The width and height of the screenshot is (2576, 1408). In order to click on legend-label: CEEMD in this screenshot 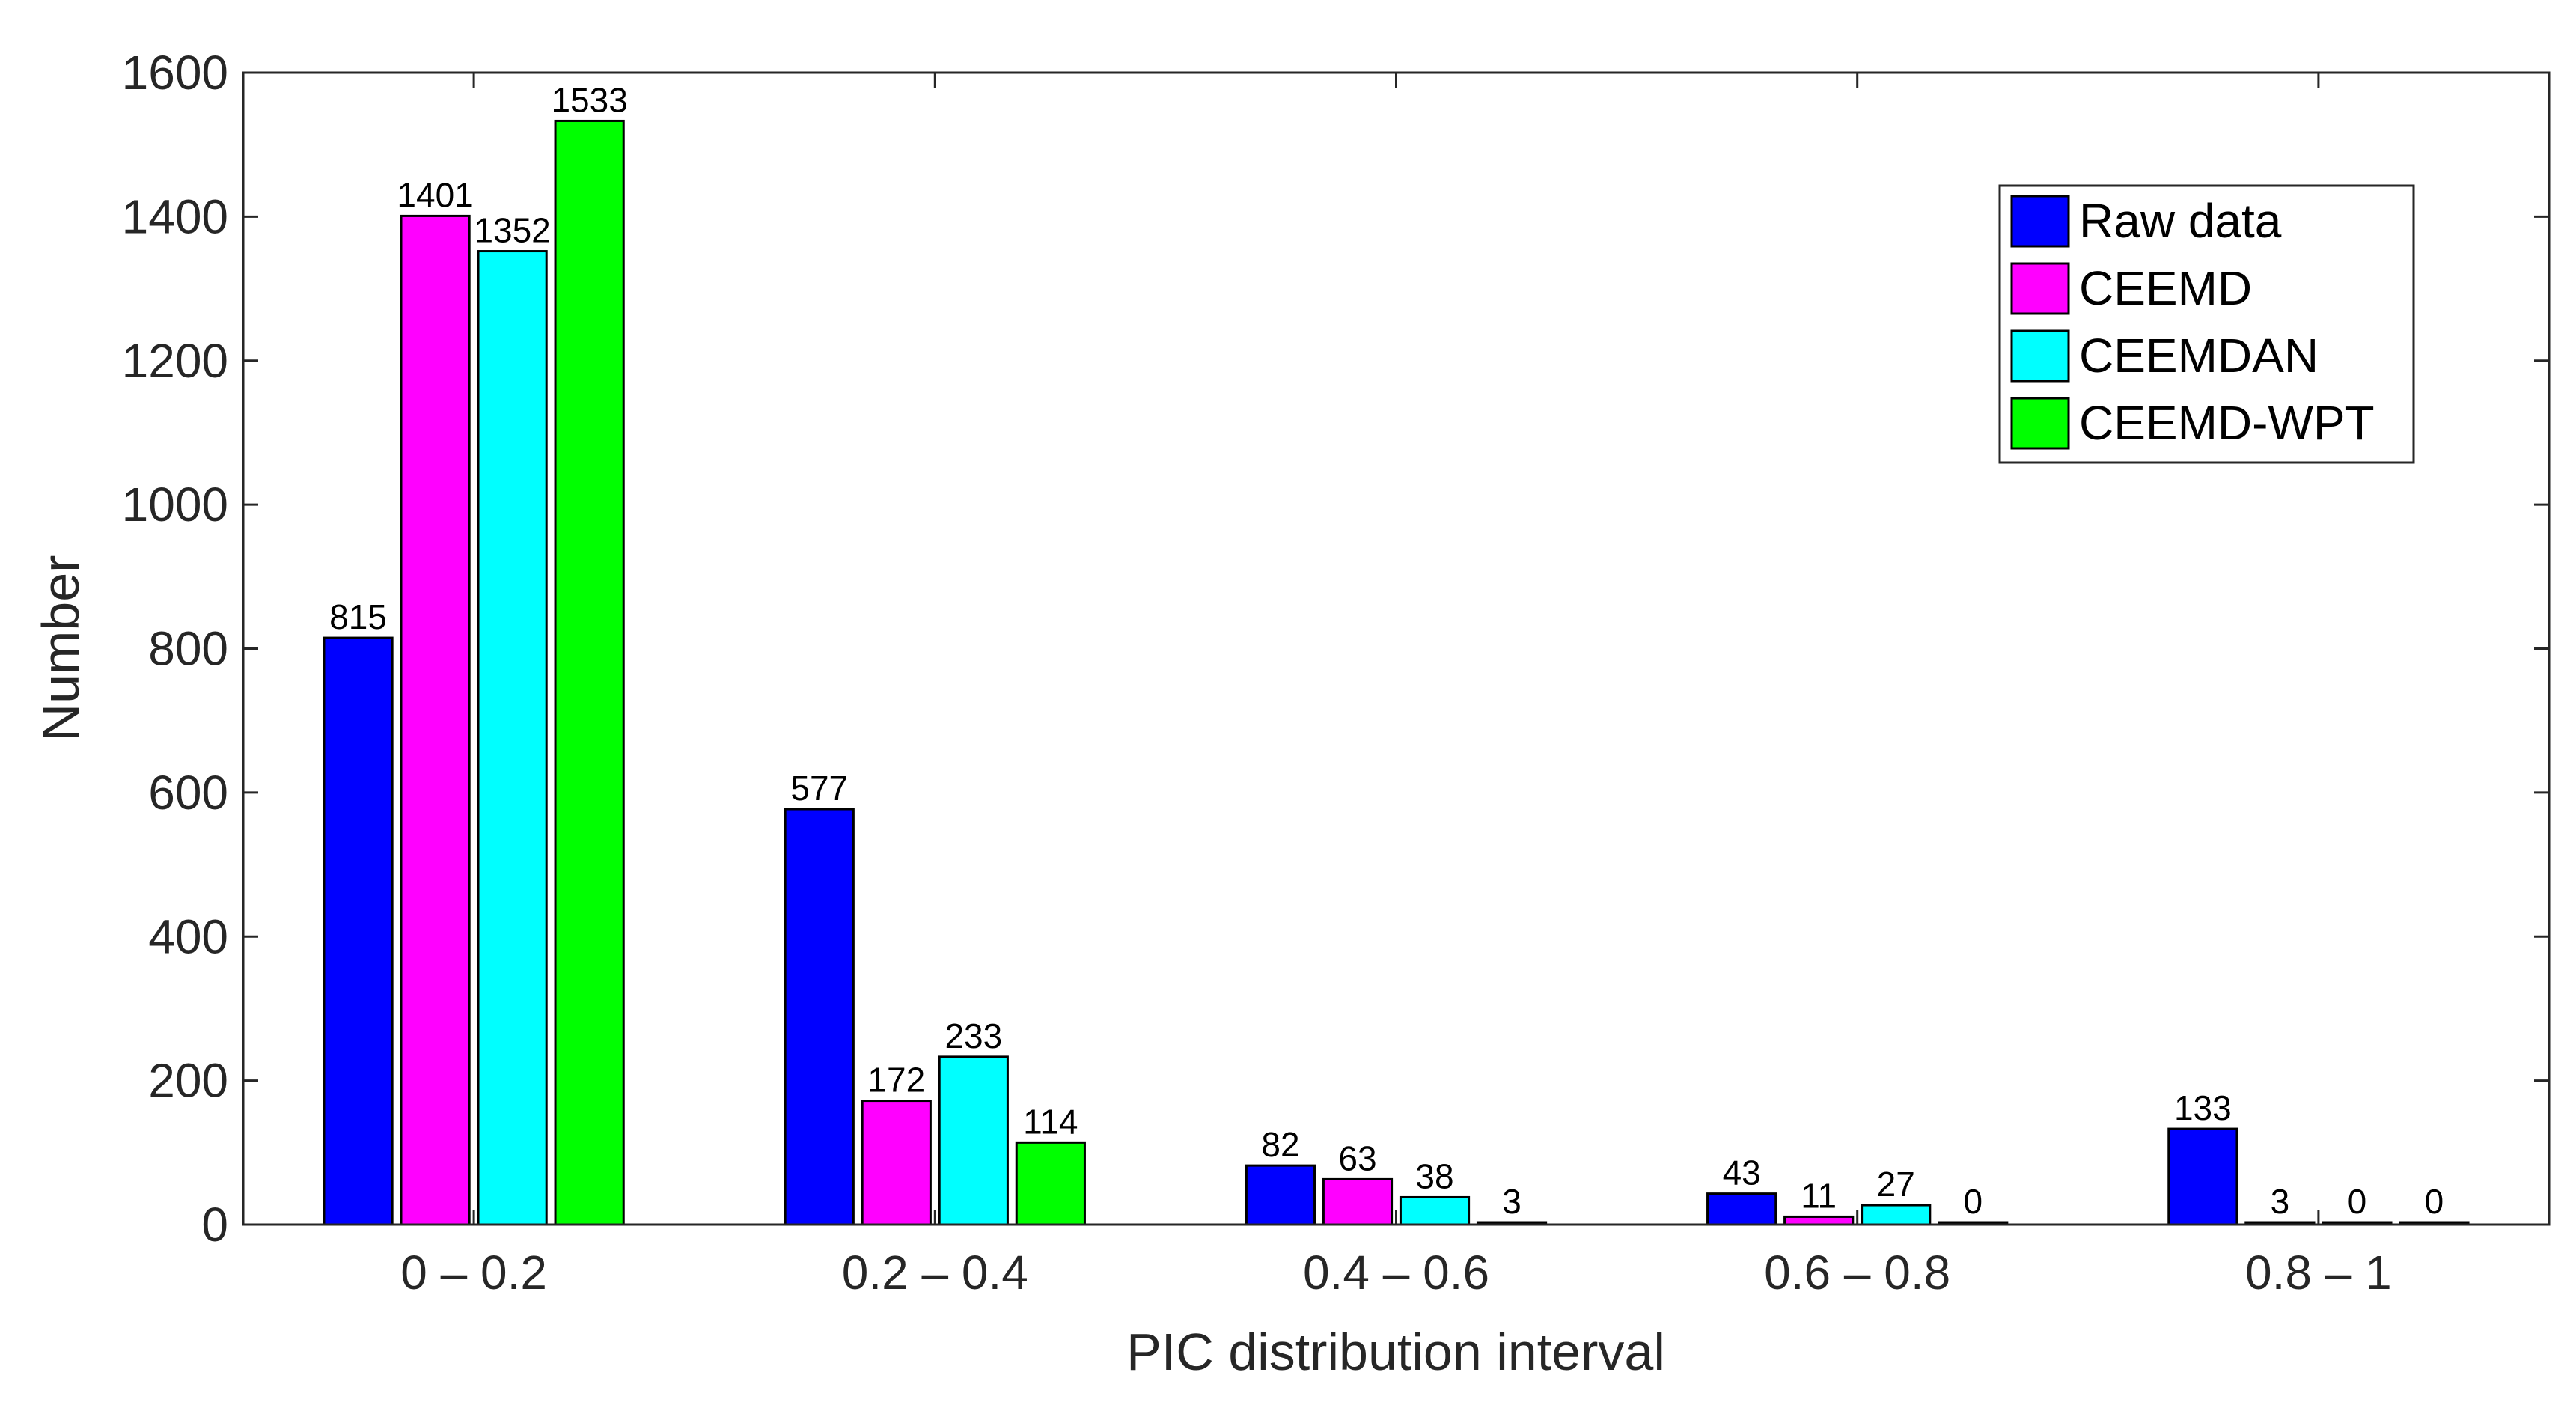, I will do `click(2165, 288)`.